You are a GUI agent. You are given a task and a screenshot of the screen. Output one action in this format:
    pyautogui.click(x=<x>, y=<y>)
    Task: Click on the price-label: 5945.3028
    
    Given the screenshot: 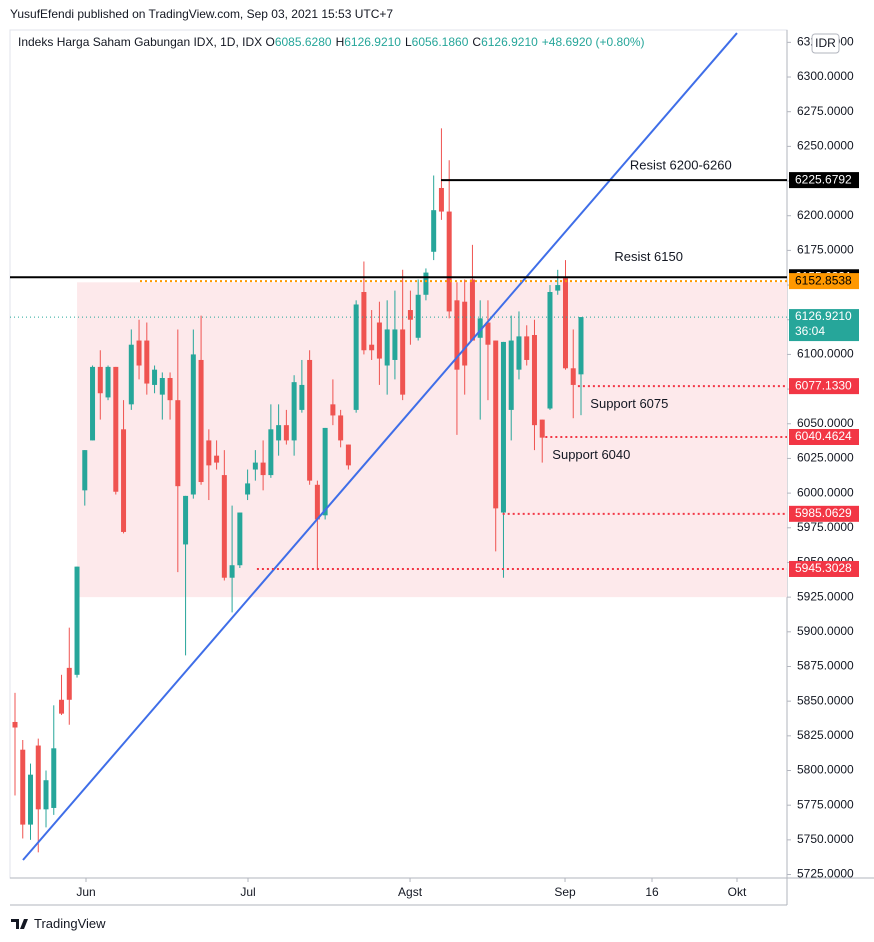 What is the action you would take?
    pyautogui.click(x=823, y=568)
    